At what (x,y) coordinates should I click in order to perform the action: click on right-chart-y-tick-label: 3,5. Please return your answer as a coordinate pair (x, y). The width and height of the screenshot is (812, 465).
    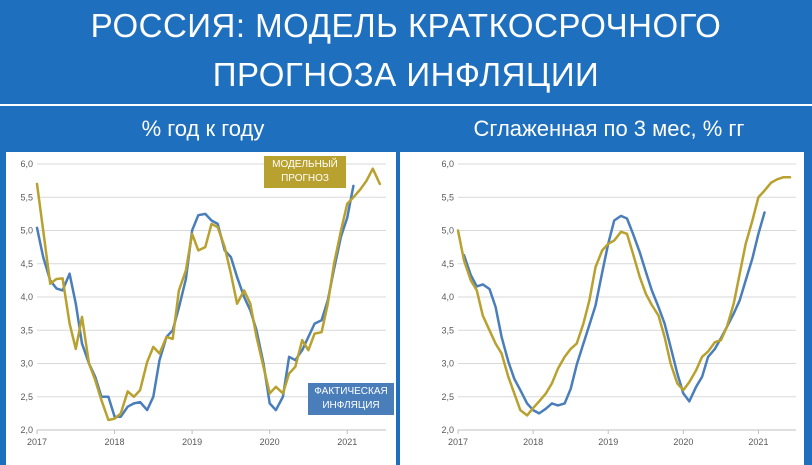
    Looking at the image, I should click on (447, 330).